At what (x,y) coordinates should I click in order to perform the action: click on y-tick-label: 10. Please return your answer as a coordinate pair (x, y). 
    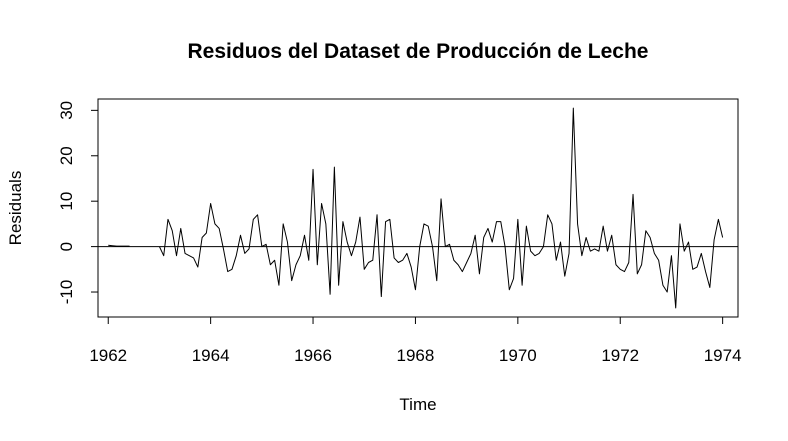
    Looking at the image, I should click on (66, 201).